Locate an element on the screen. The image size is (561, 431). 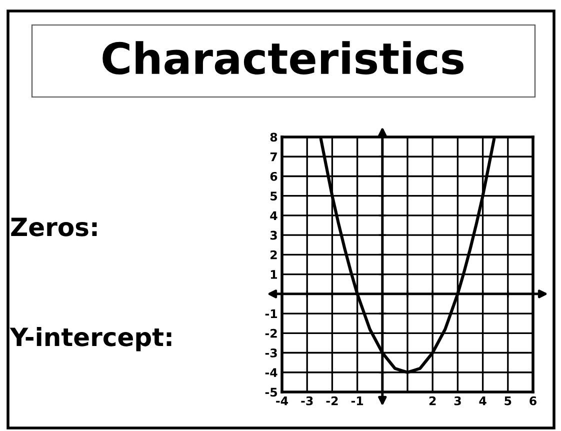
y-tick-label: 3 is located at coordinates (273, 235).